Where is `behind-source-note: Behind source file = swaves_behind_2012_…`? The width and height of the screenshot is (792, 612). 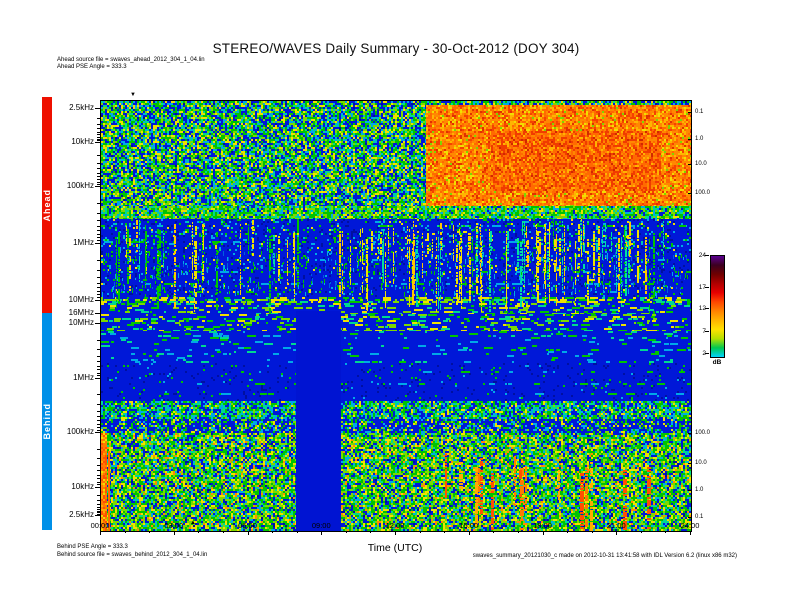 behind-source-note: Behind source file = swaves_behind_2012_… is located at coordinates (132, 555).